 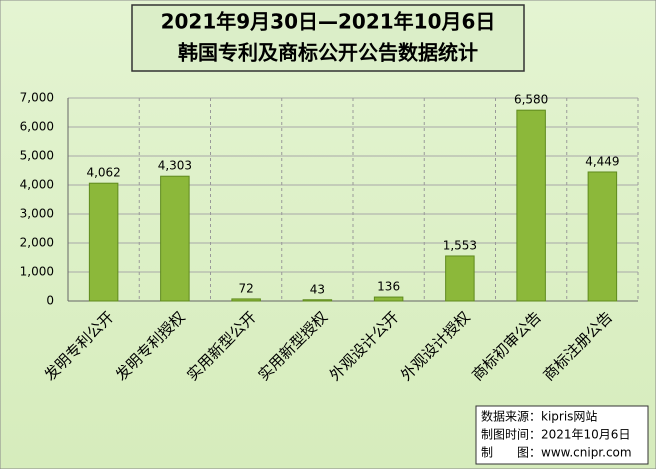 I want to click on value-label: 4,303, so click(x=175, y=166).